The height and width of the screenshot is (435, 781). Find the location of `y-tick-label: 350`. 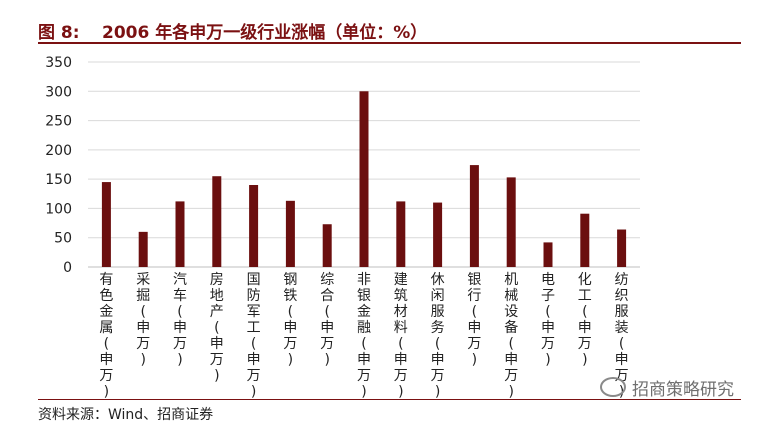

y-tick-label: 350 is located at coordinates (58, 63).